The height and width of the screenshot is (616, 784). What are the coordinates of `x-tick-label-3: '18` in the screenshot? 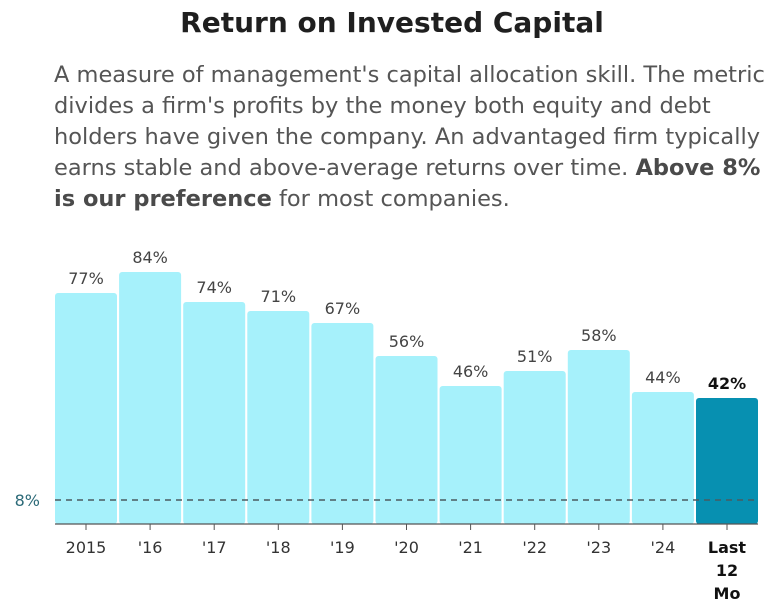 It's located at (278, 547).